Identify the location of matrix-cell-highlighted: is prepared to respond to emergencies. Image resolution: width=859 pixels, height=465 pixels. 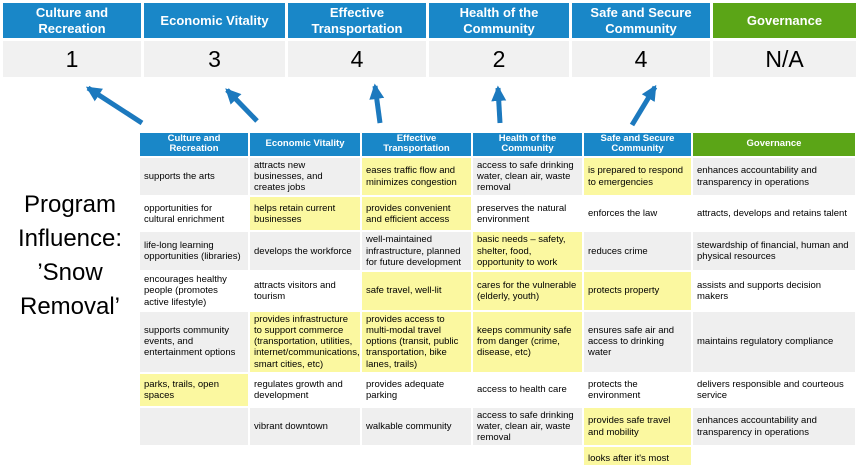
(637, 176).